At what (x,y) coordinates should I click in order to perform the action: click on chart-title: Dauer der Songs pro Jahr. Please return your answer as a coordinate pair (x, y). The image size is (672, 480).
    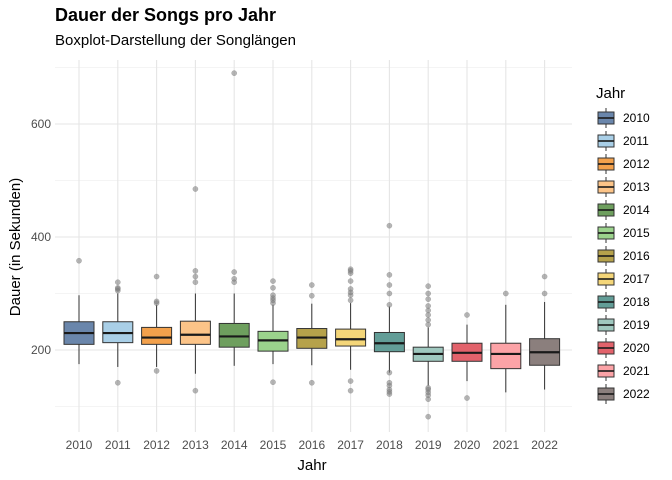
    Looking at the image, I should click on (166, 15).